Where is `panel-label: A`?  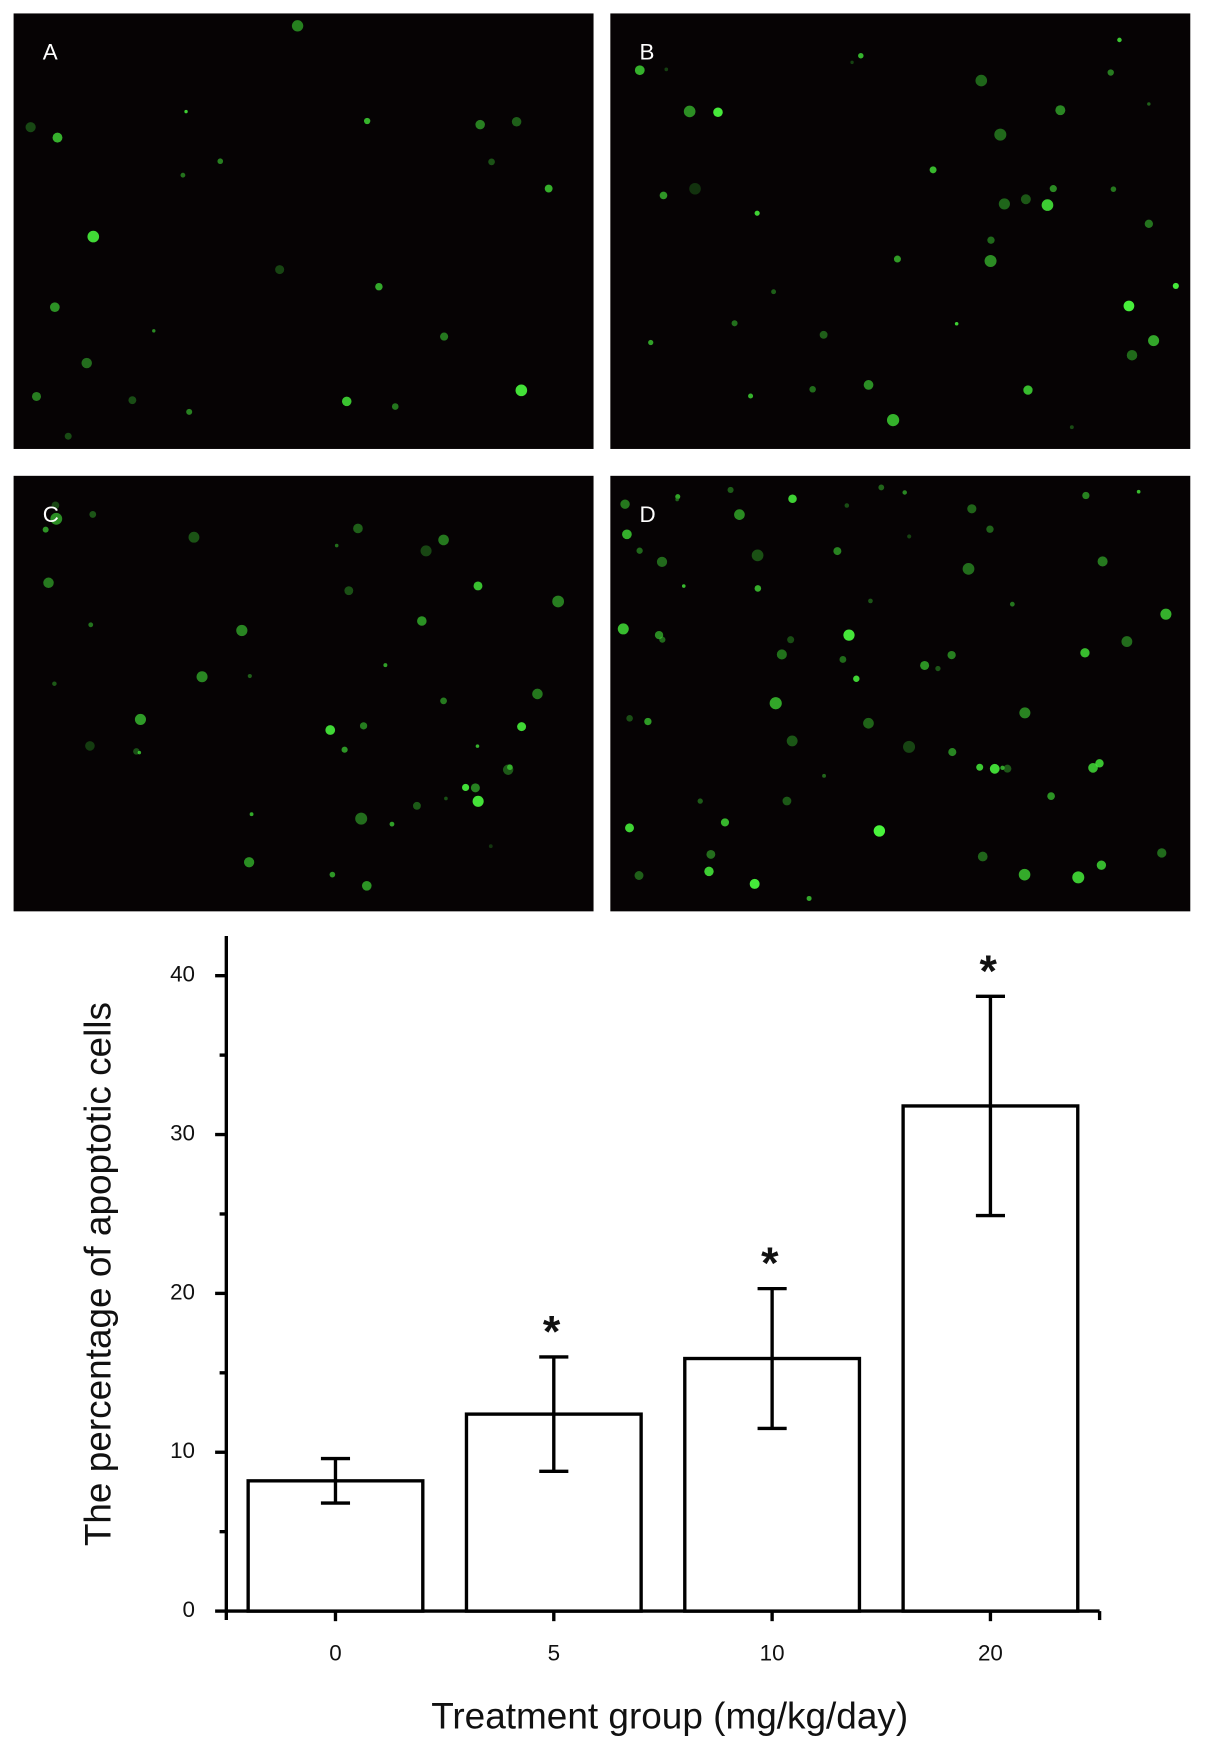
panel-label: A is located at coordinates (50, 52).